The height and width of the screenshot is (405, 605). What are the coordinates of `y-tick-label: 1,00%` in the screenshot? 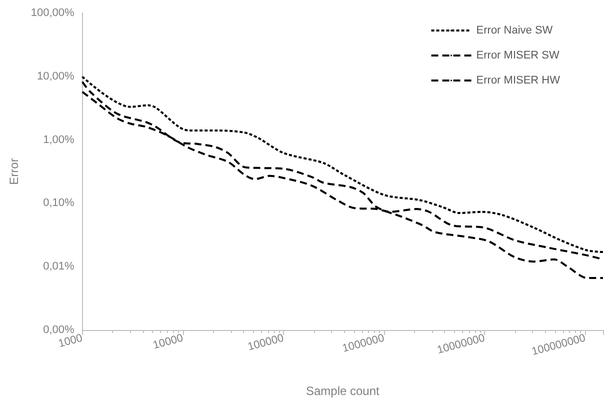 It's located at (59, 140).